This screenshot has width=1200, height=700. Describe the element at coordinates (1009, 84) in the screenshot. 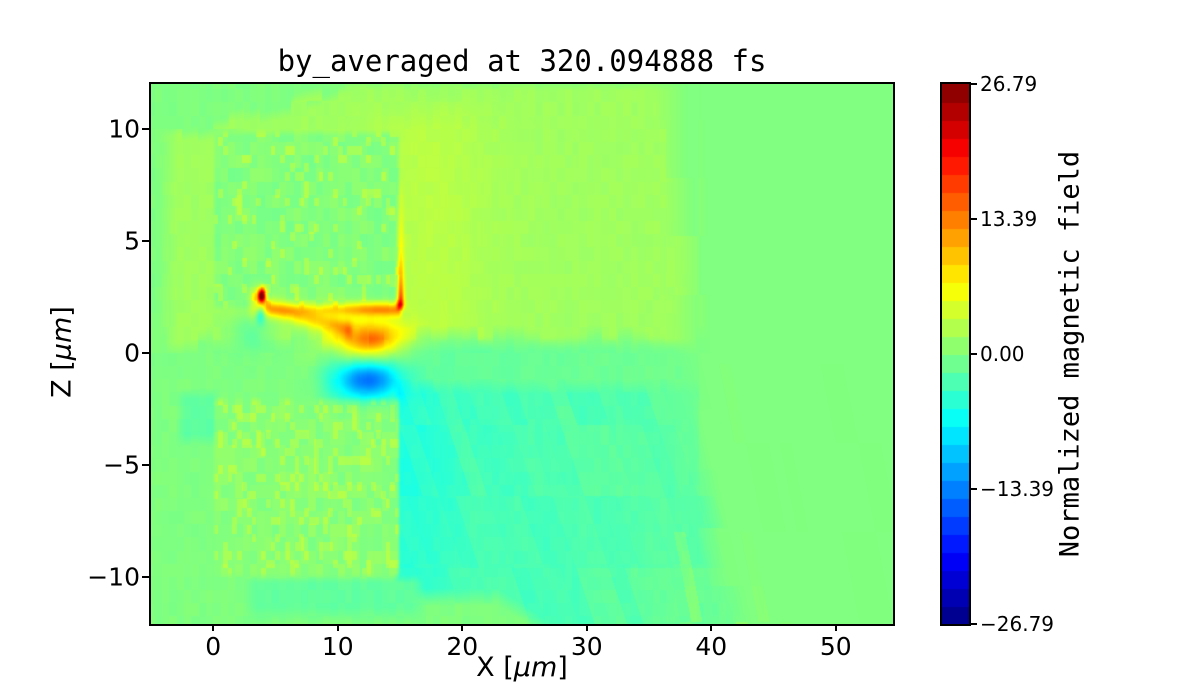

I see `colorbar-tick-label: 26.79` at that location.